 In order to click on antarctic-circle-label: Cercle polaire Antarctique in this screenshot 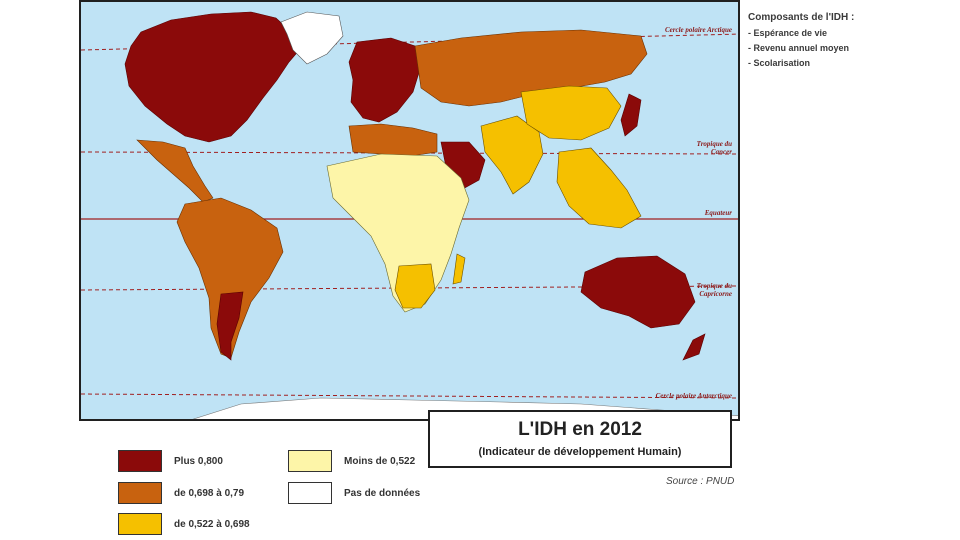, I will do `click(693, 396)`.